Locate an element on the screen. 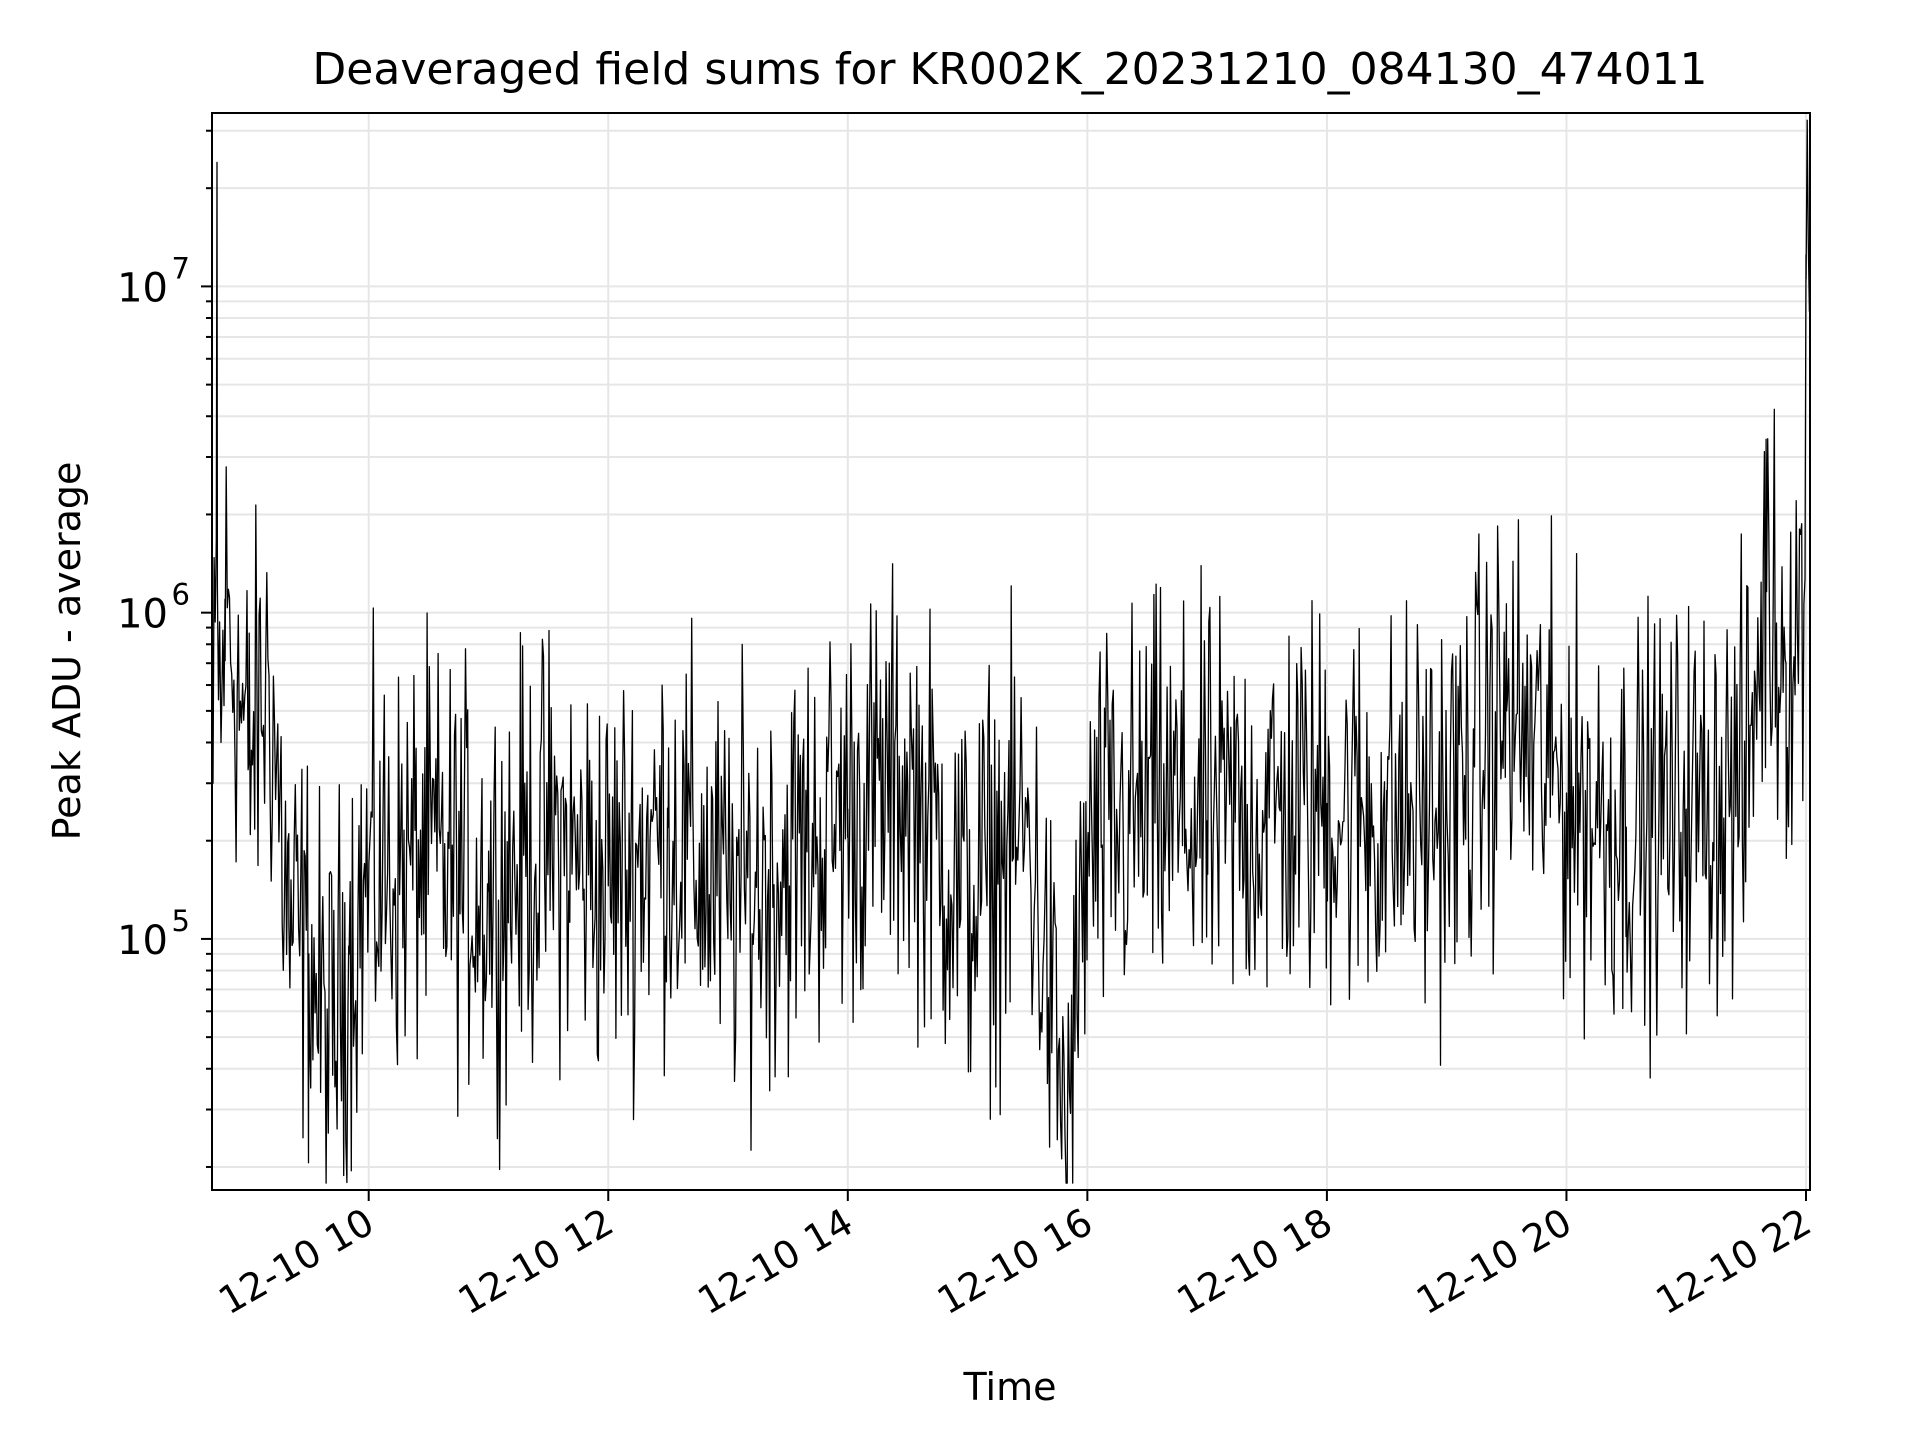  x-axis-label: Time is located at coordinates (1010, 1387).